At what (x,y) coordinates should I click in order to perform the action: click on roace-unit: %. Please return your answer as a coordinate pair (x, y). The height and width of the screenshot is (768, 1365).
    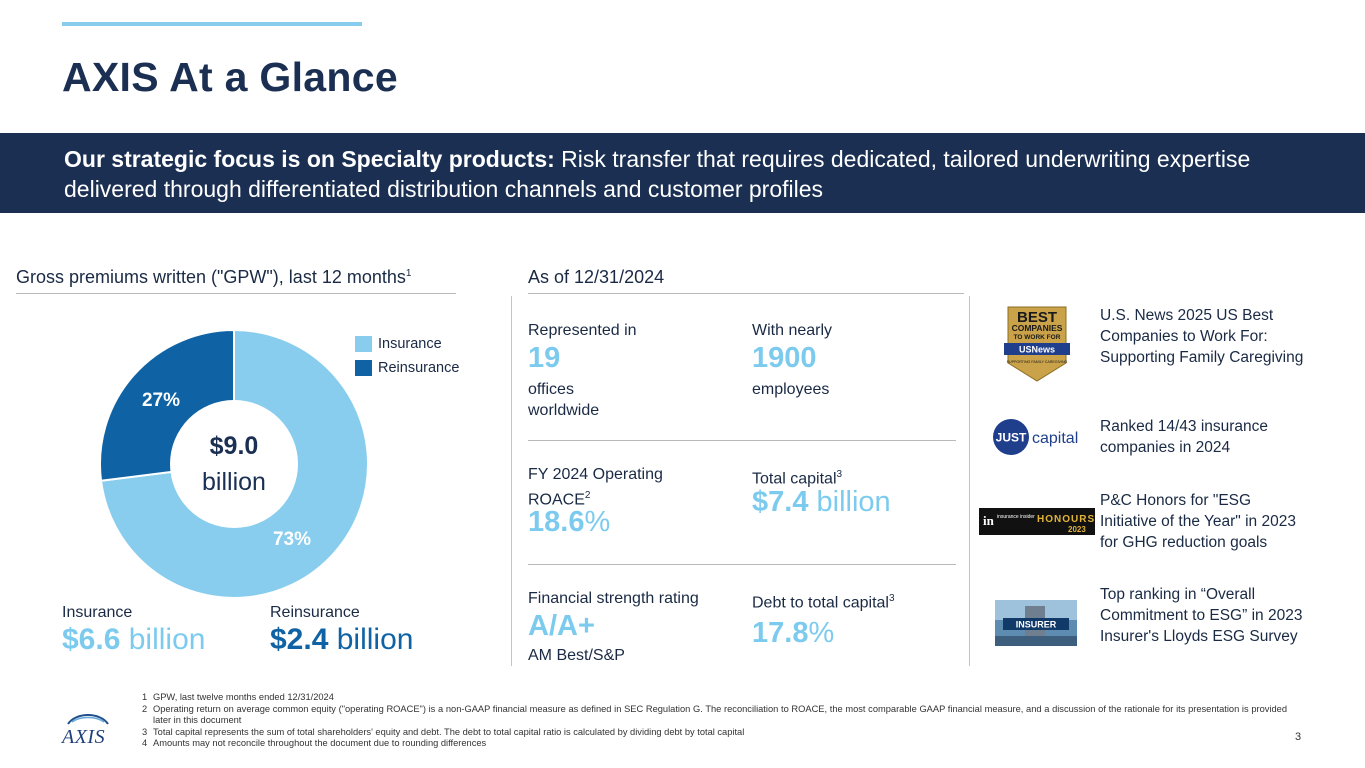
    Looking at the image, I should click on (597, 522).